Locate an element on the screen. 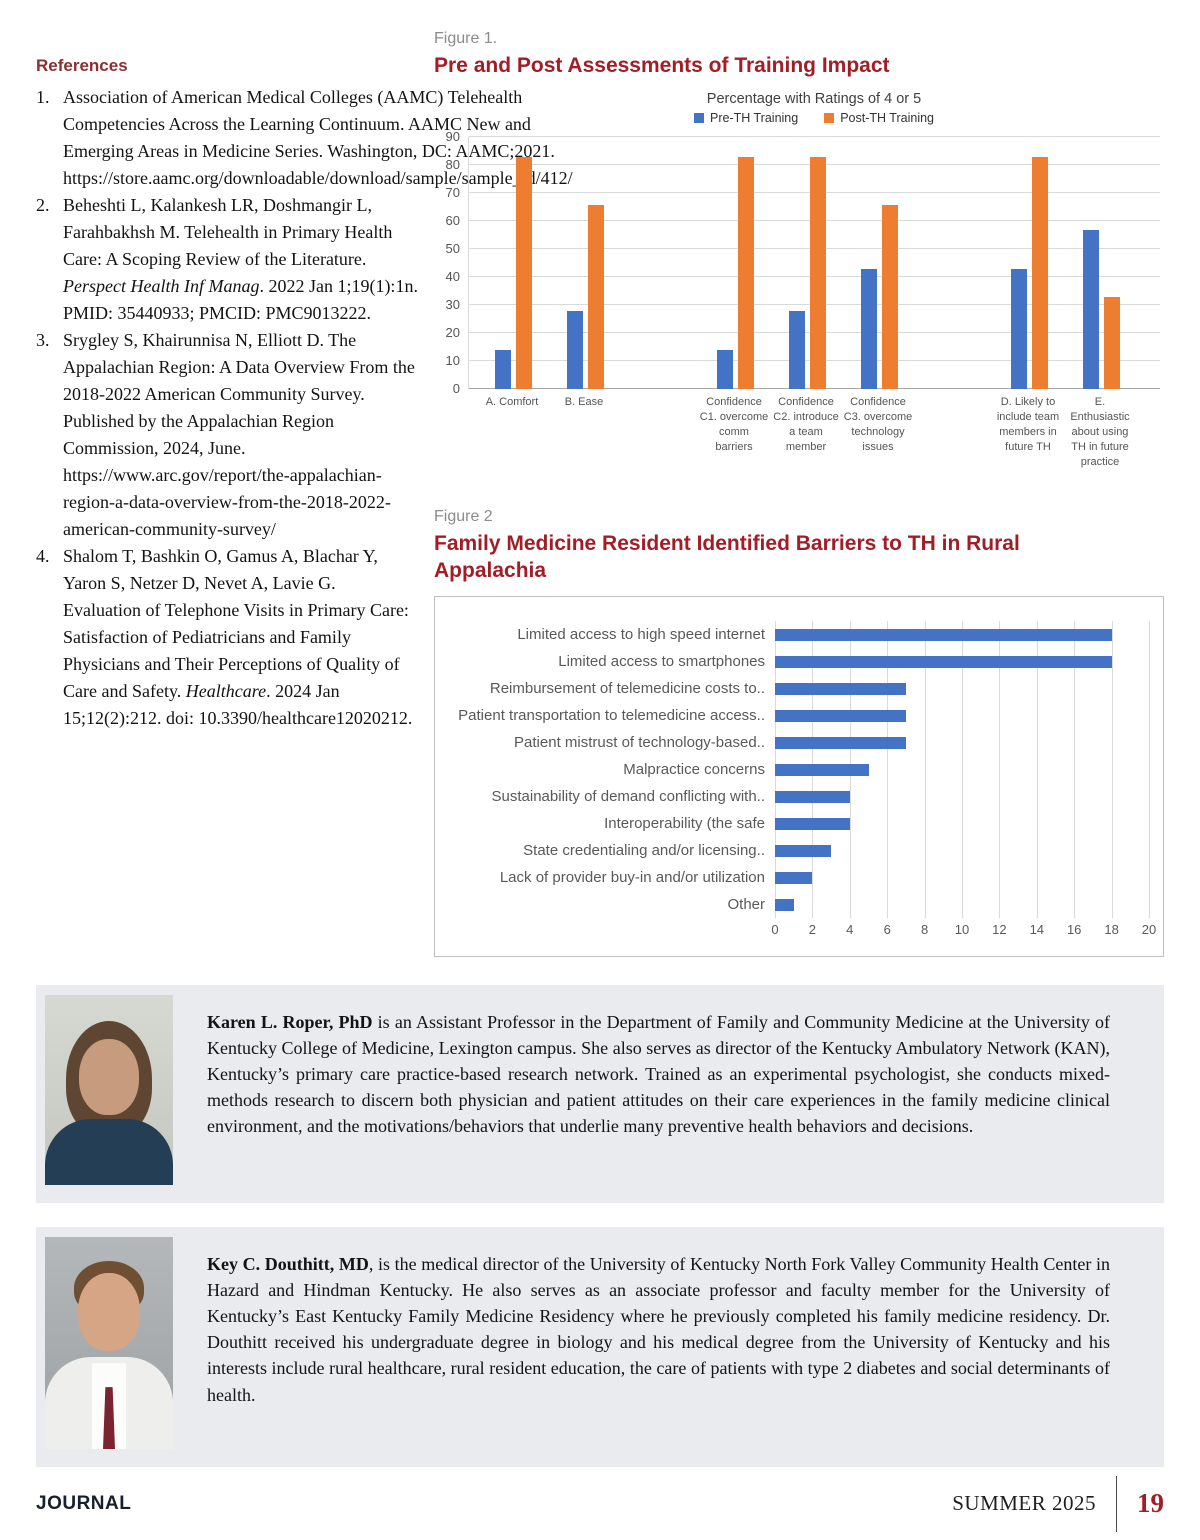 The image size is (1200, 1540). reference-number: 1. is located at coordinates (43, 97).